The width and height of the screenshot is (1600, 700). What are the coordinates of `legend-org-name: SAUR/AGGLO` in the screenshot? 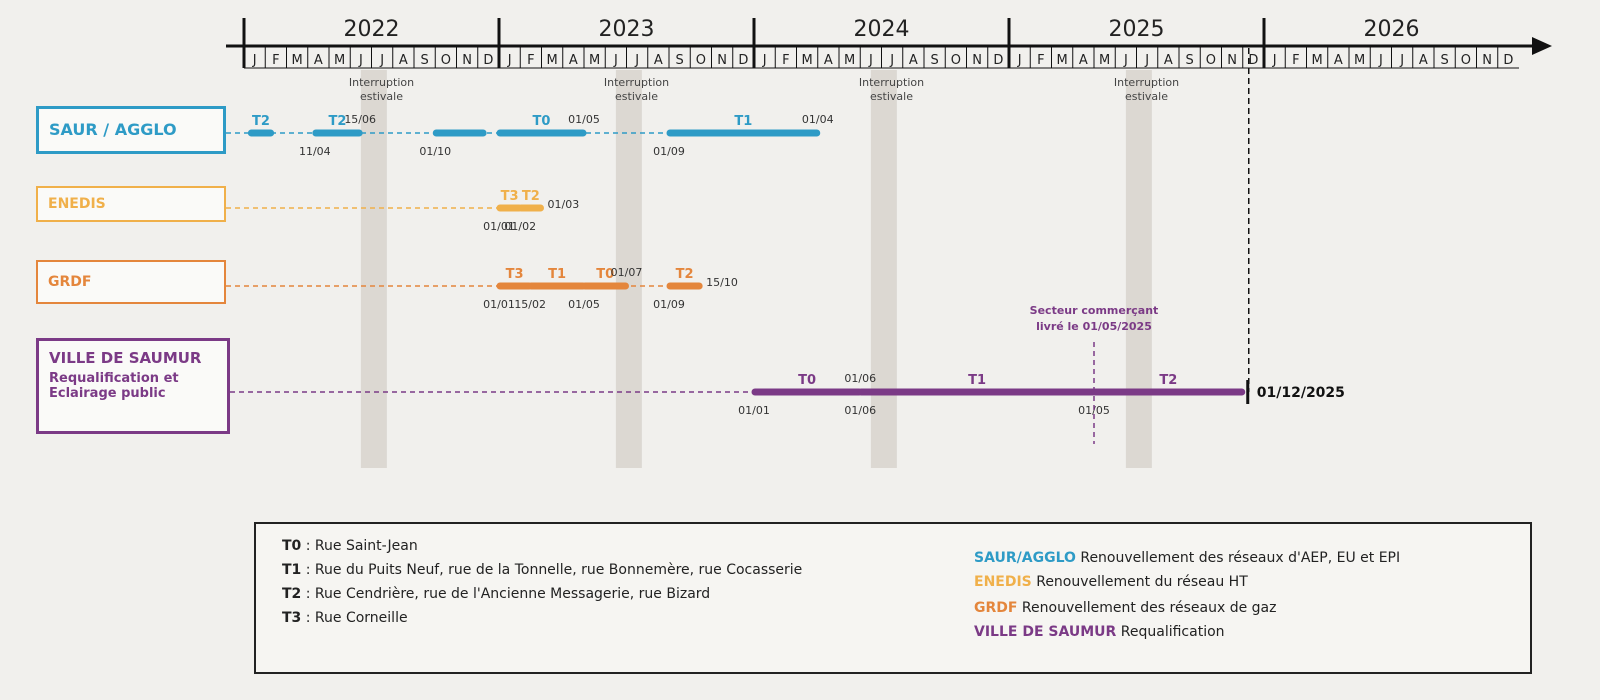 It's located at (1025, 558).